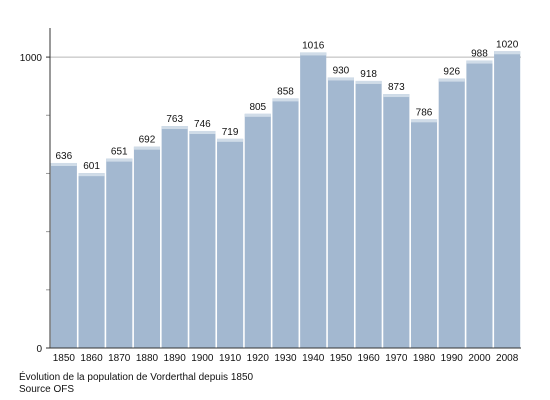 The height and width of the screenshot is (400, 550). I want to click on x-tick-label: 1990, so click(452, 358).